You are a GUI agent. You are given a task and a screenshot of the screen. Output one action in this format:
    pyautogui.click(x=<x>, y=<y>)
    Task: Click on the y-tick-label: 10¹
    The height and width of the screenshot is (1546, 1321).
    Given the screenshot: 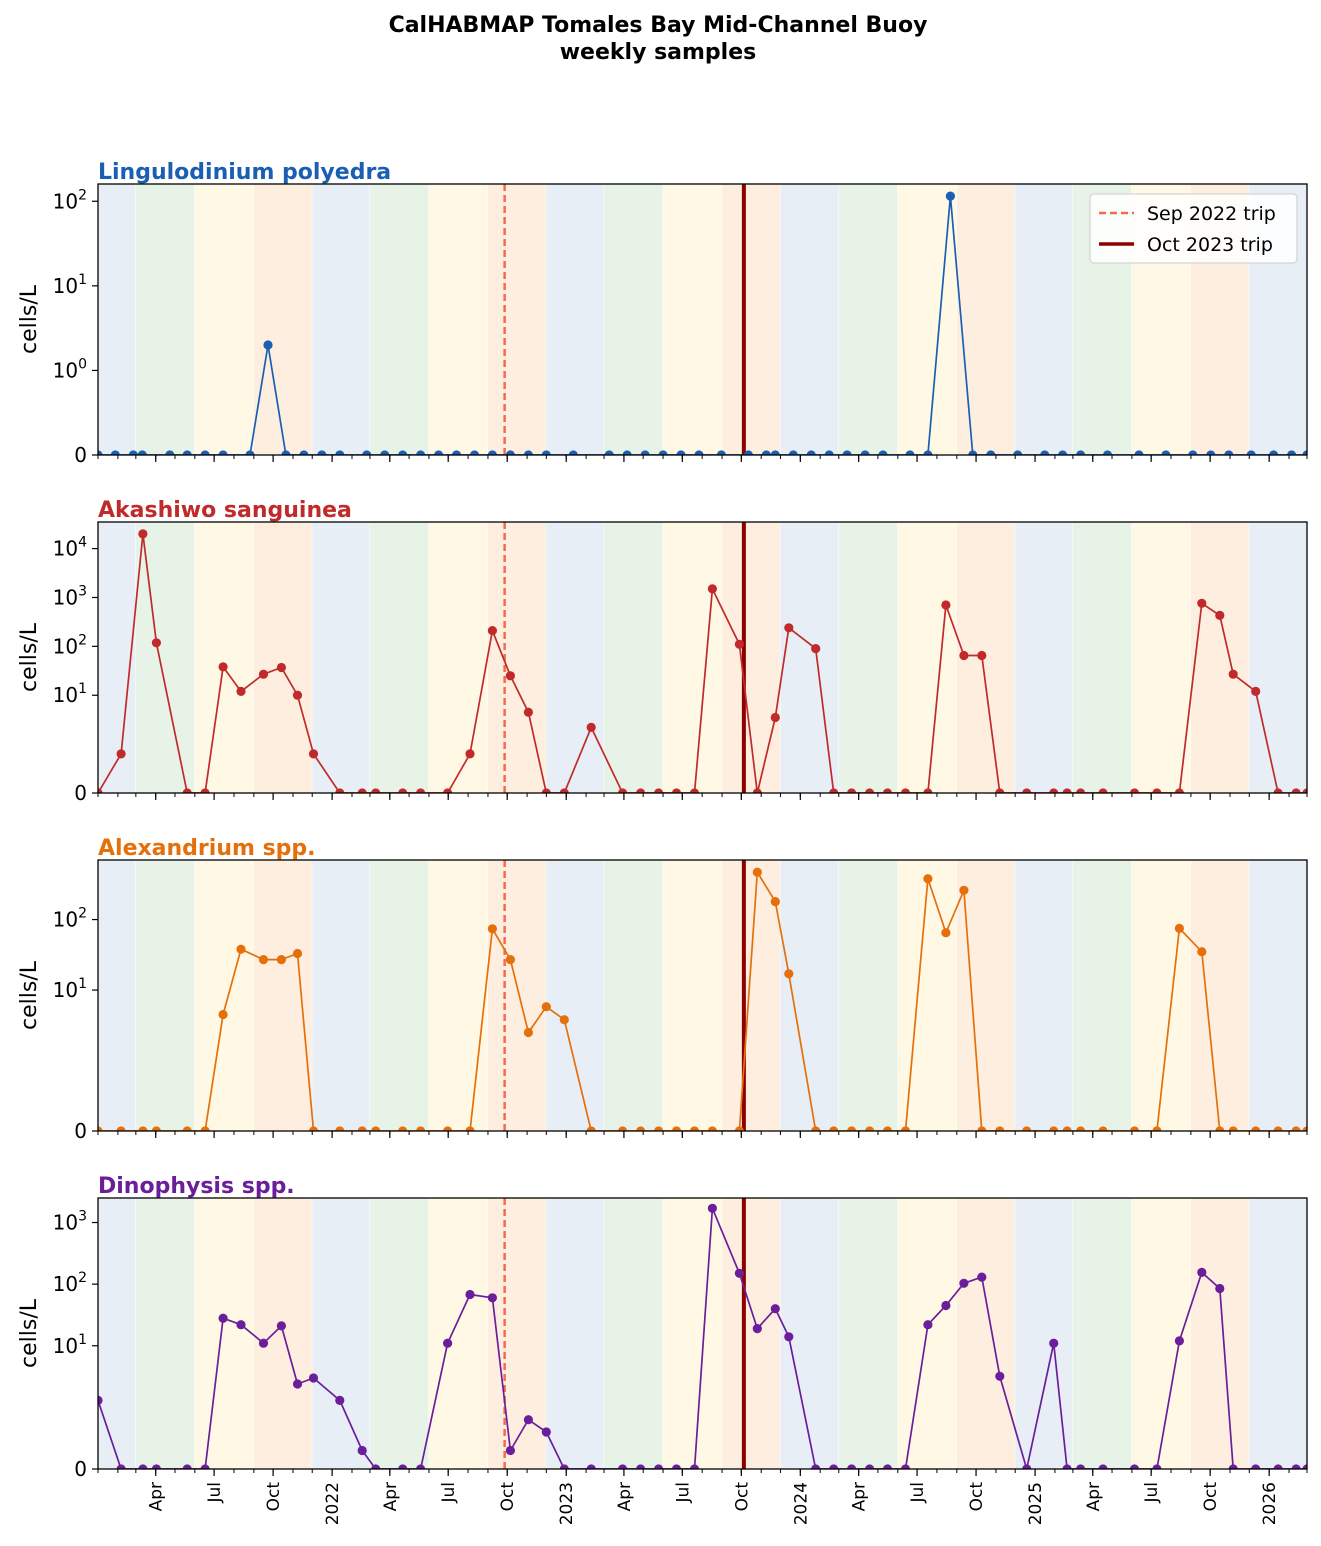 What is the action you would take?
    pyautogui.click(x=70, y=694)
    